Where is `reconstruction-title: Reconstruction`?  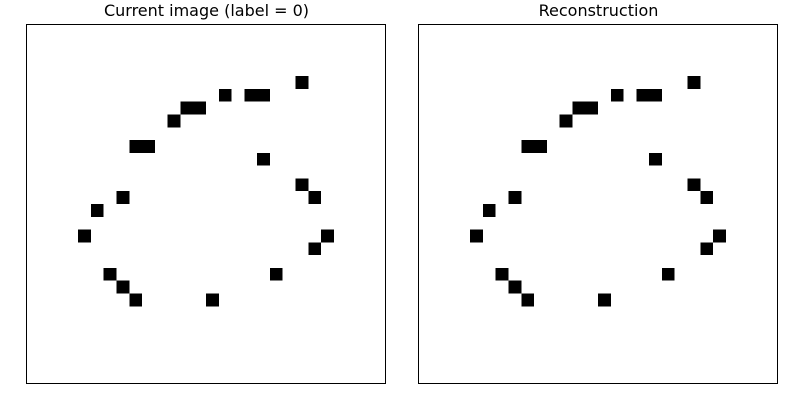
reconstruction-title: Reconstruction is located at coordinates (598, 10).